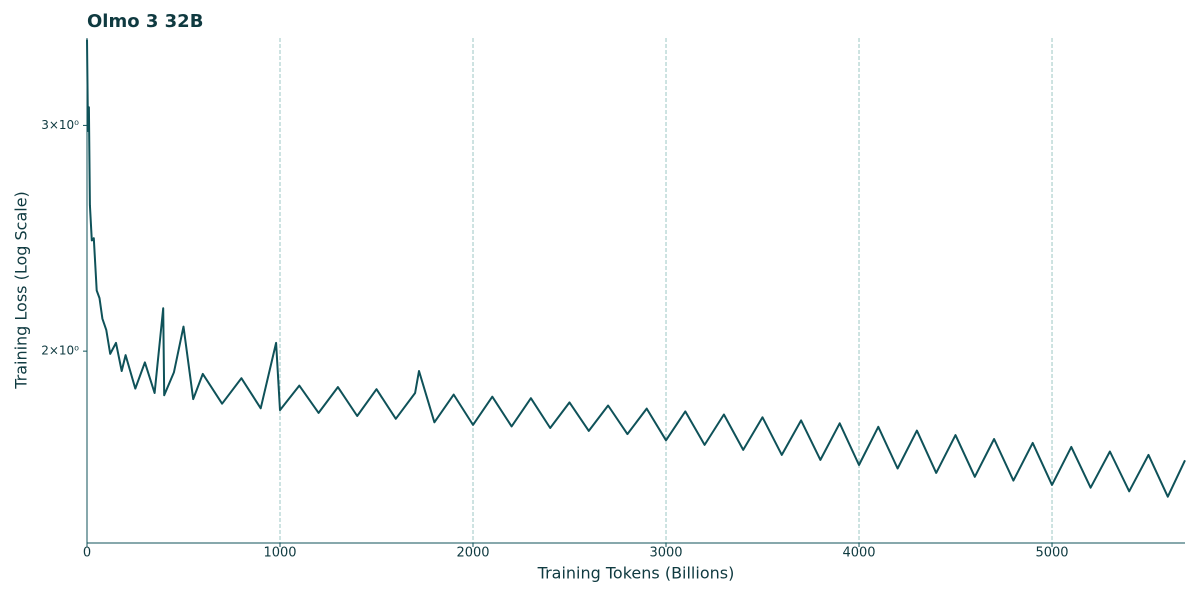  Describe the element at coordinates (21, 290) in the screenshot. I see `y-axis-label: Training Loss (Log Scale)` at that location.